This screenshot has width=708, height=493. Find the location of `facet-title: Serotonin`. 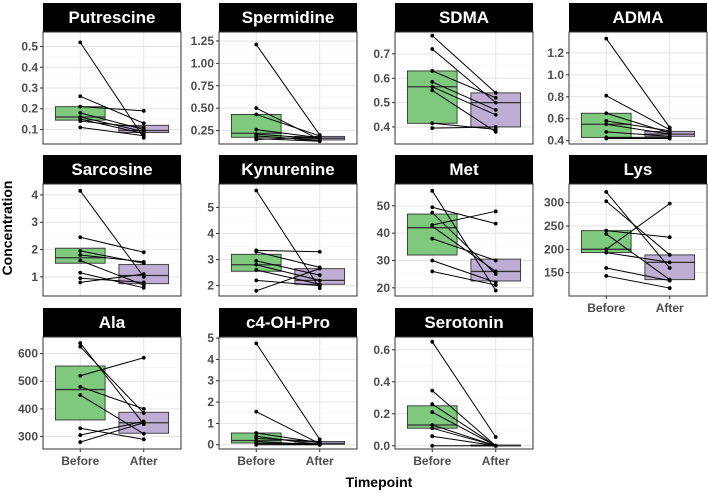

facet-title: Serotonin is located at coordinates (463, 322).